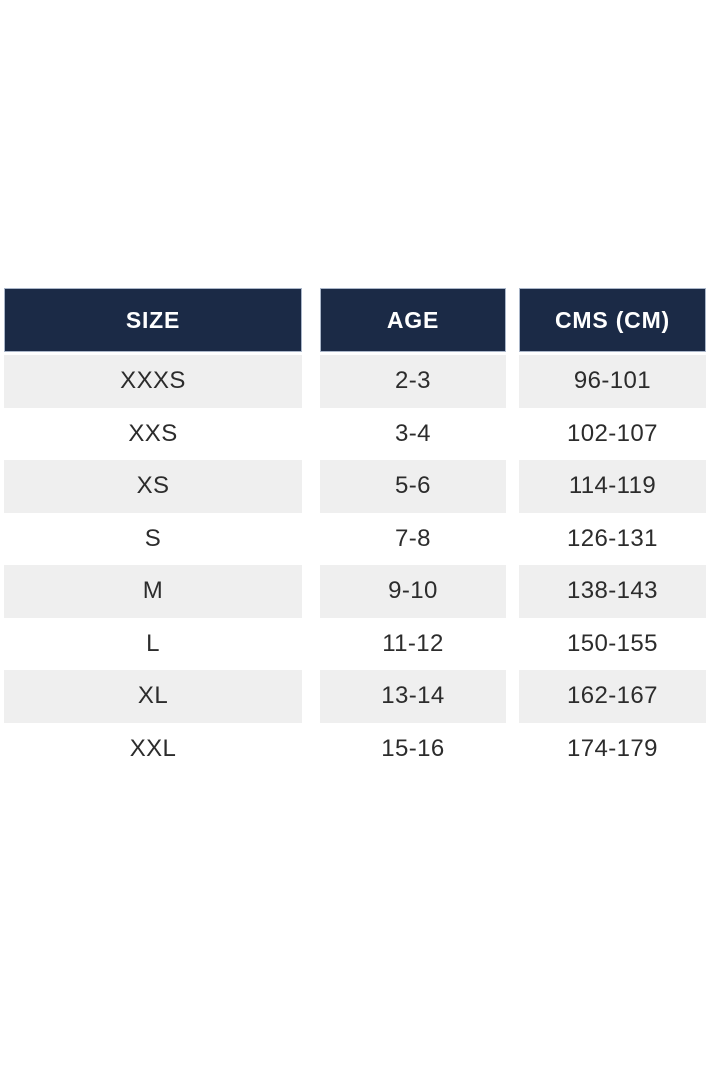  I want to click on cms-cell: 102-107, so click(612, 433).